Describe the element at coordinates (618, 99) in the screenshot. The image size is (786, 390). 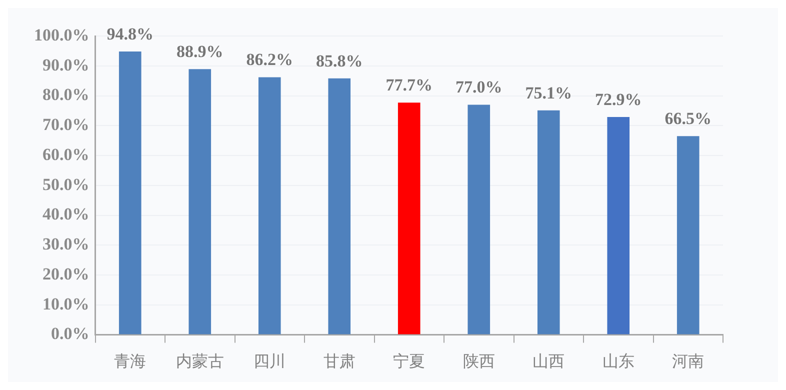
I see `data-label: 72.9%` at that location.